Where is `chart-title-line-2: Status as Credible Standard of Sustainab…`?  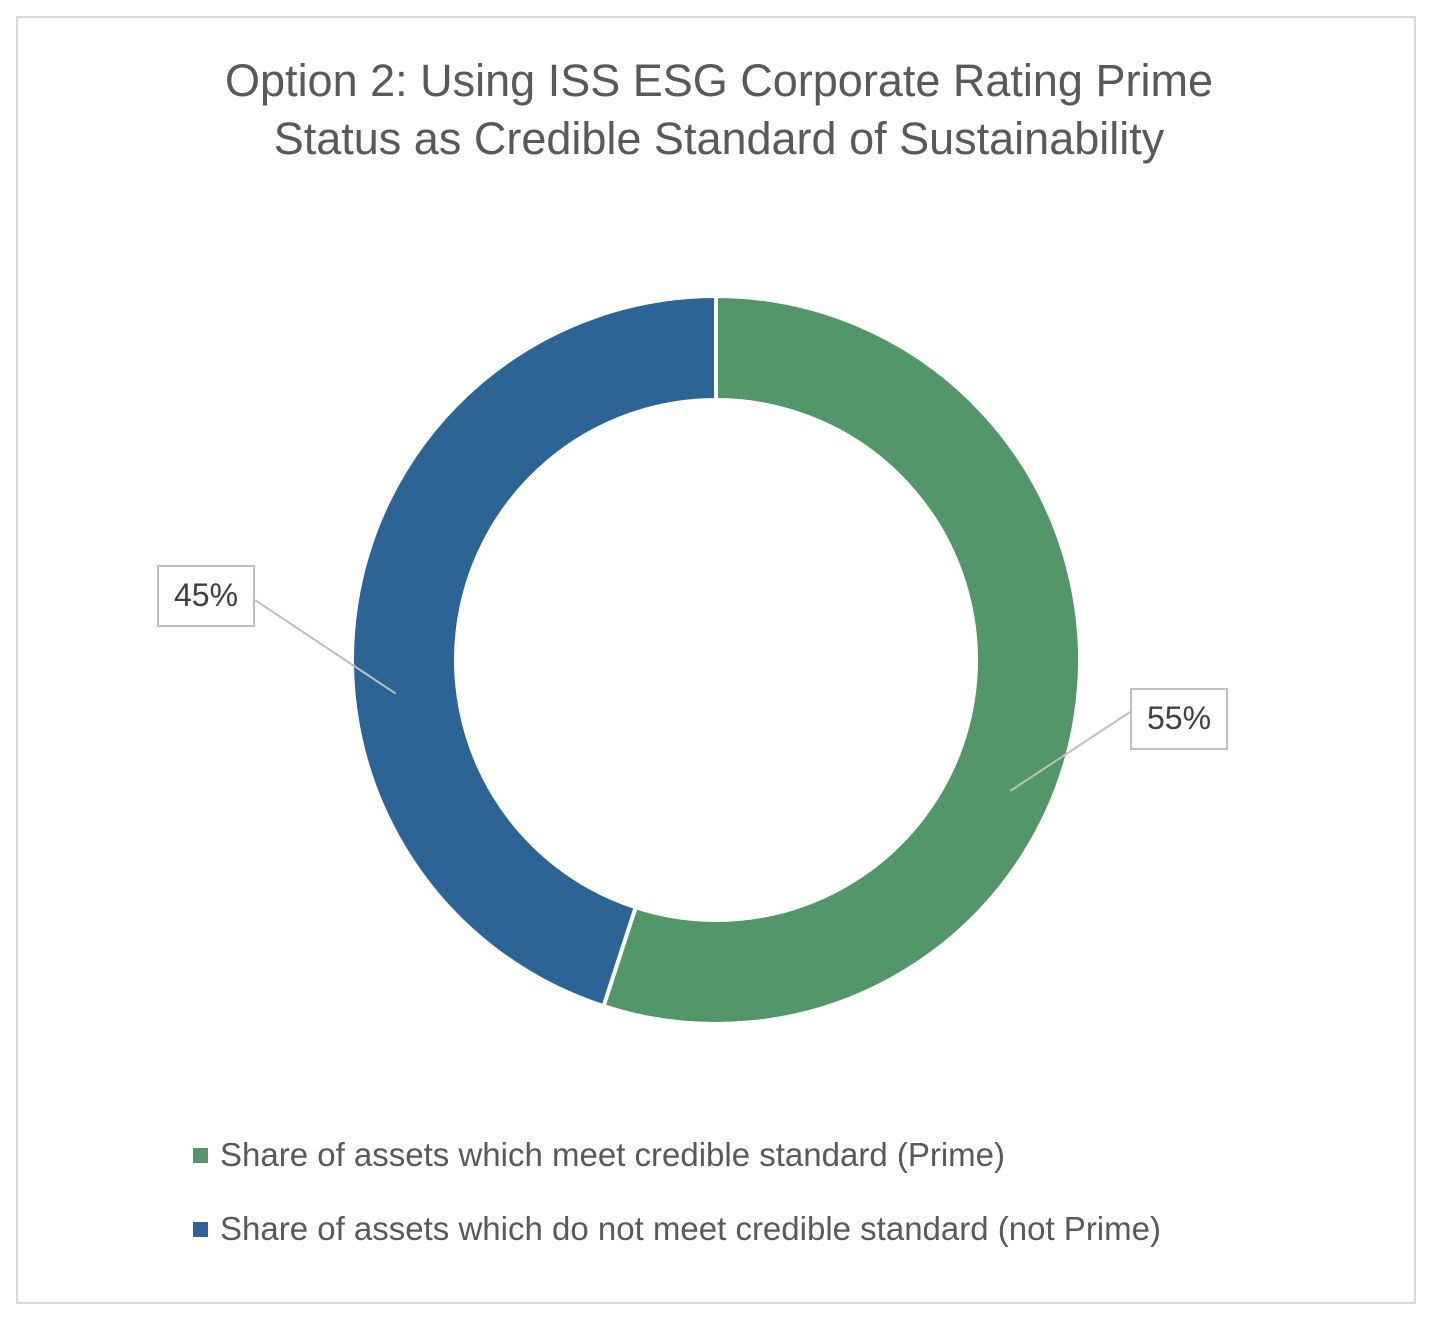 chart-title-line-2: Status as Credible Standard of Sustainab… is located at coordinates (719, 138).